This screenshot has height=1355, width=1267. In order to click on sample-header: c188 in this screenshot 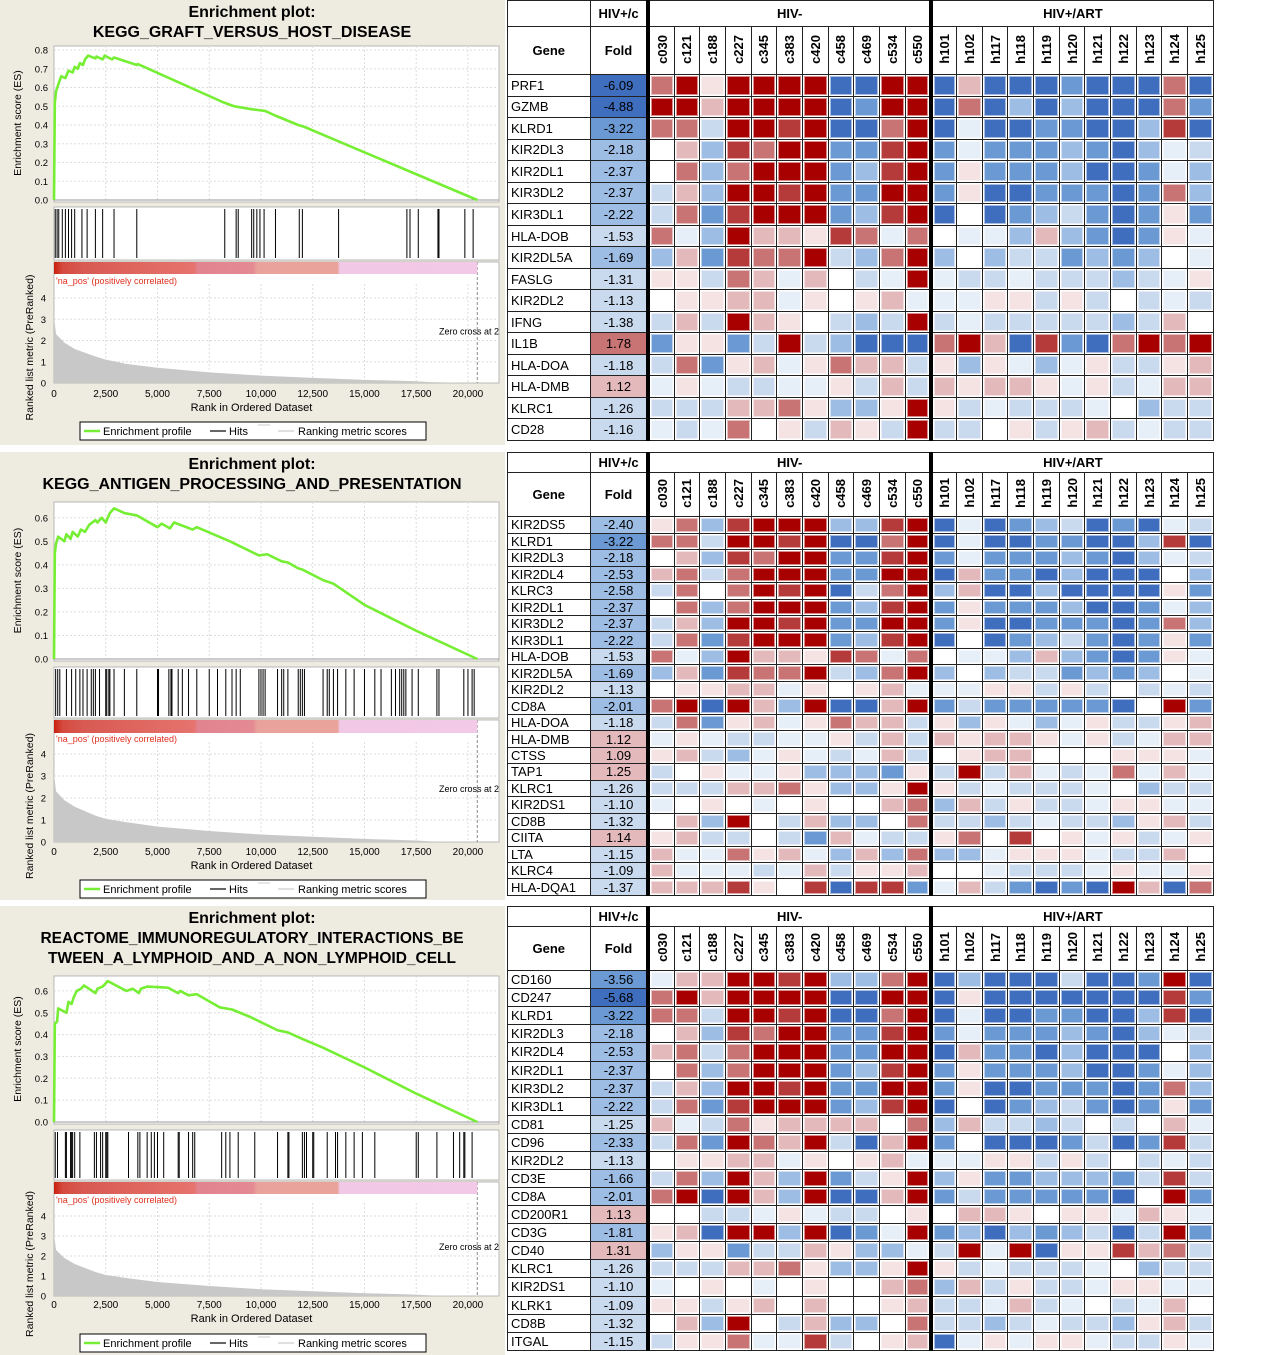, I will do `click(712, 495)`.